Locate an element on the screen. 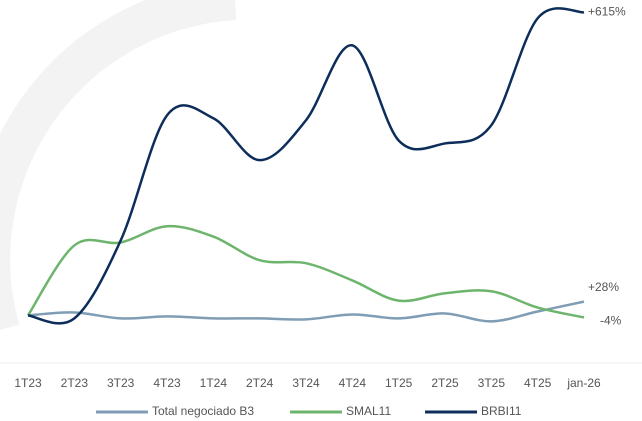  x-tick-label: 2T23 is located at coordinates (75, 383).